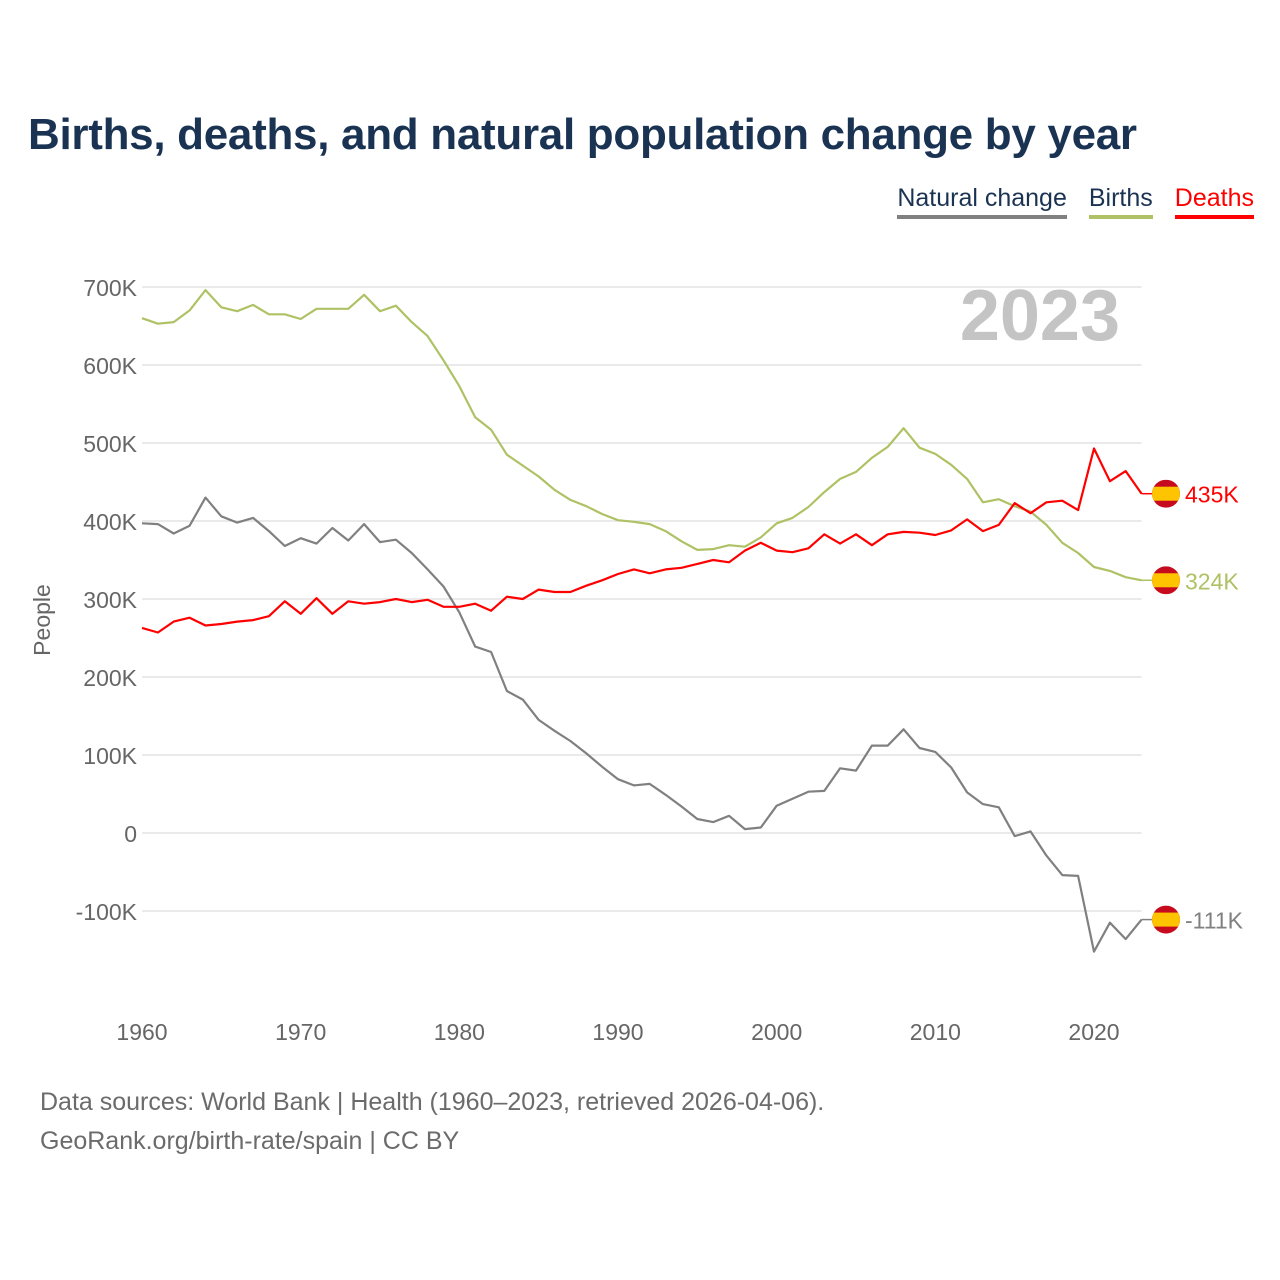 Image resolution: width=1280 pixels, height=1280 pixels. What do you see at coordinates (110, 678) in the screenshot?
I see `y-tick-label: 200K` at bounding box center [110, 678].